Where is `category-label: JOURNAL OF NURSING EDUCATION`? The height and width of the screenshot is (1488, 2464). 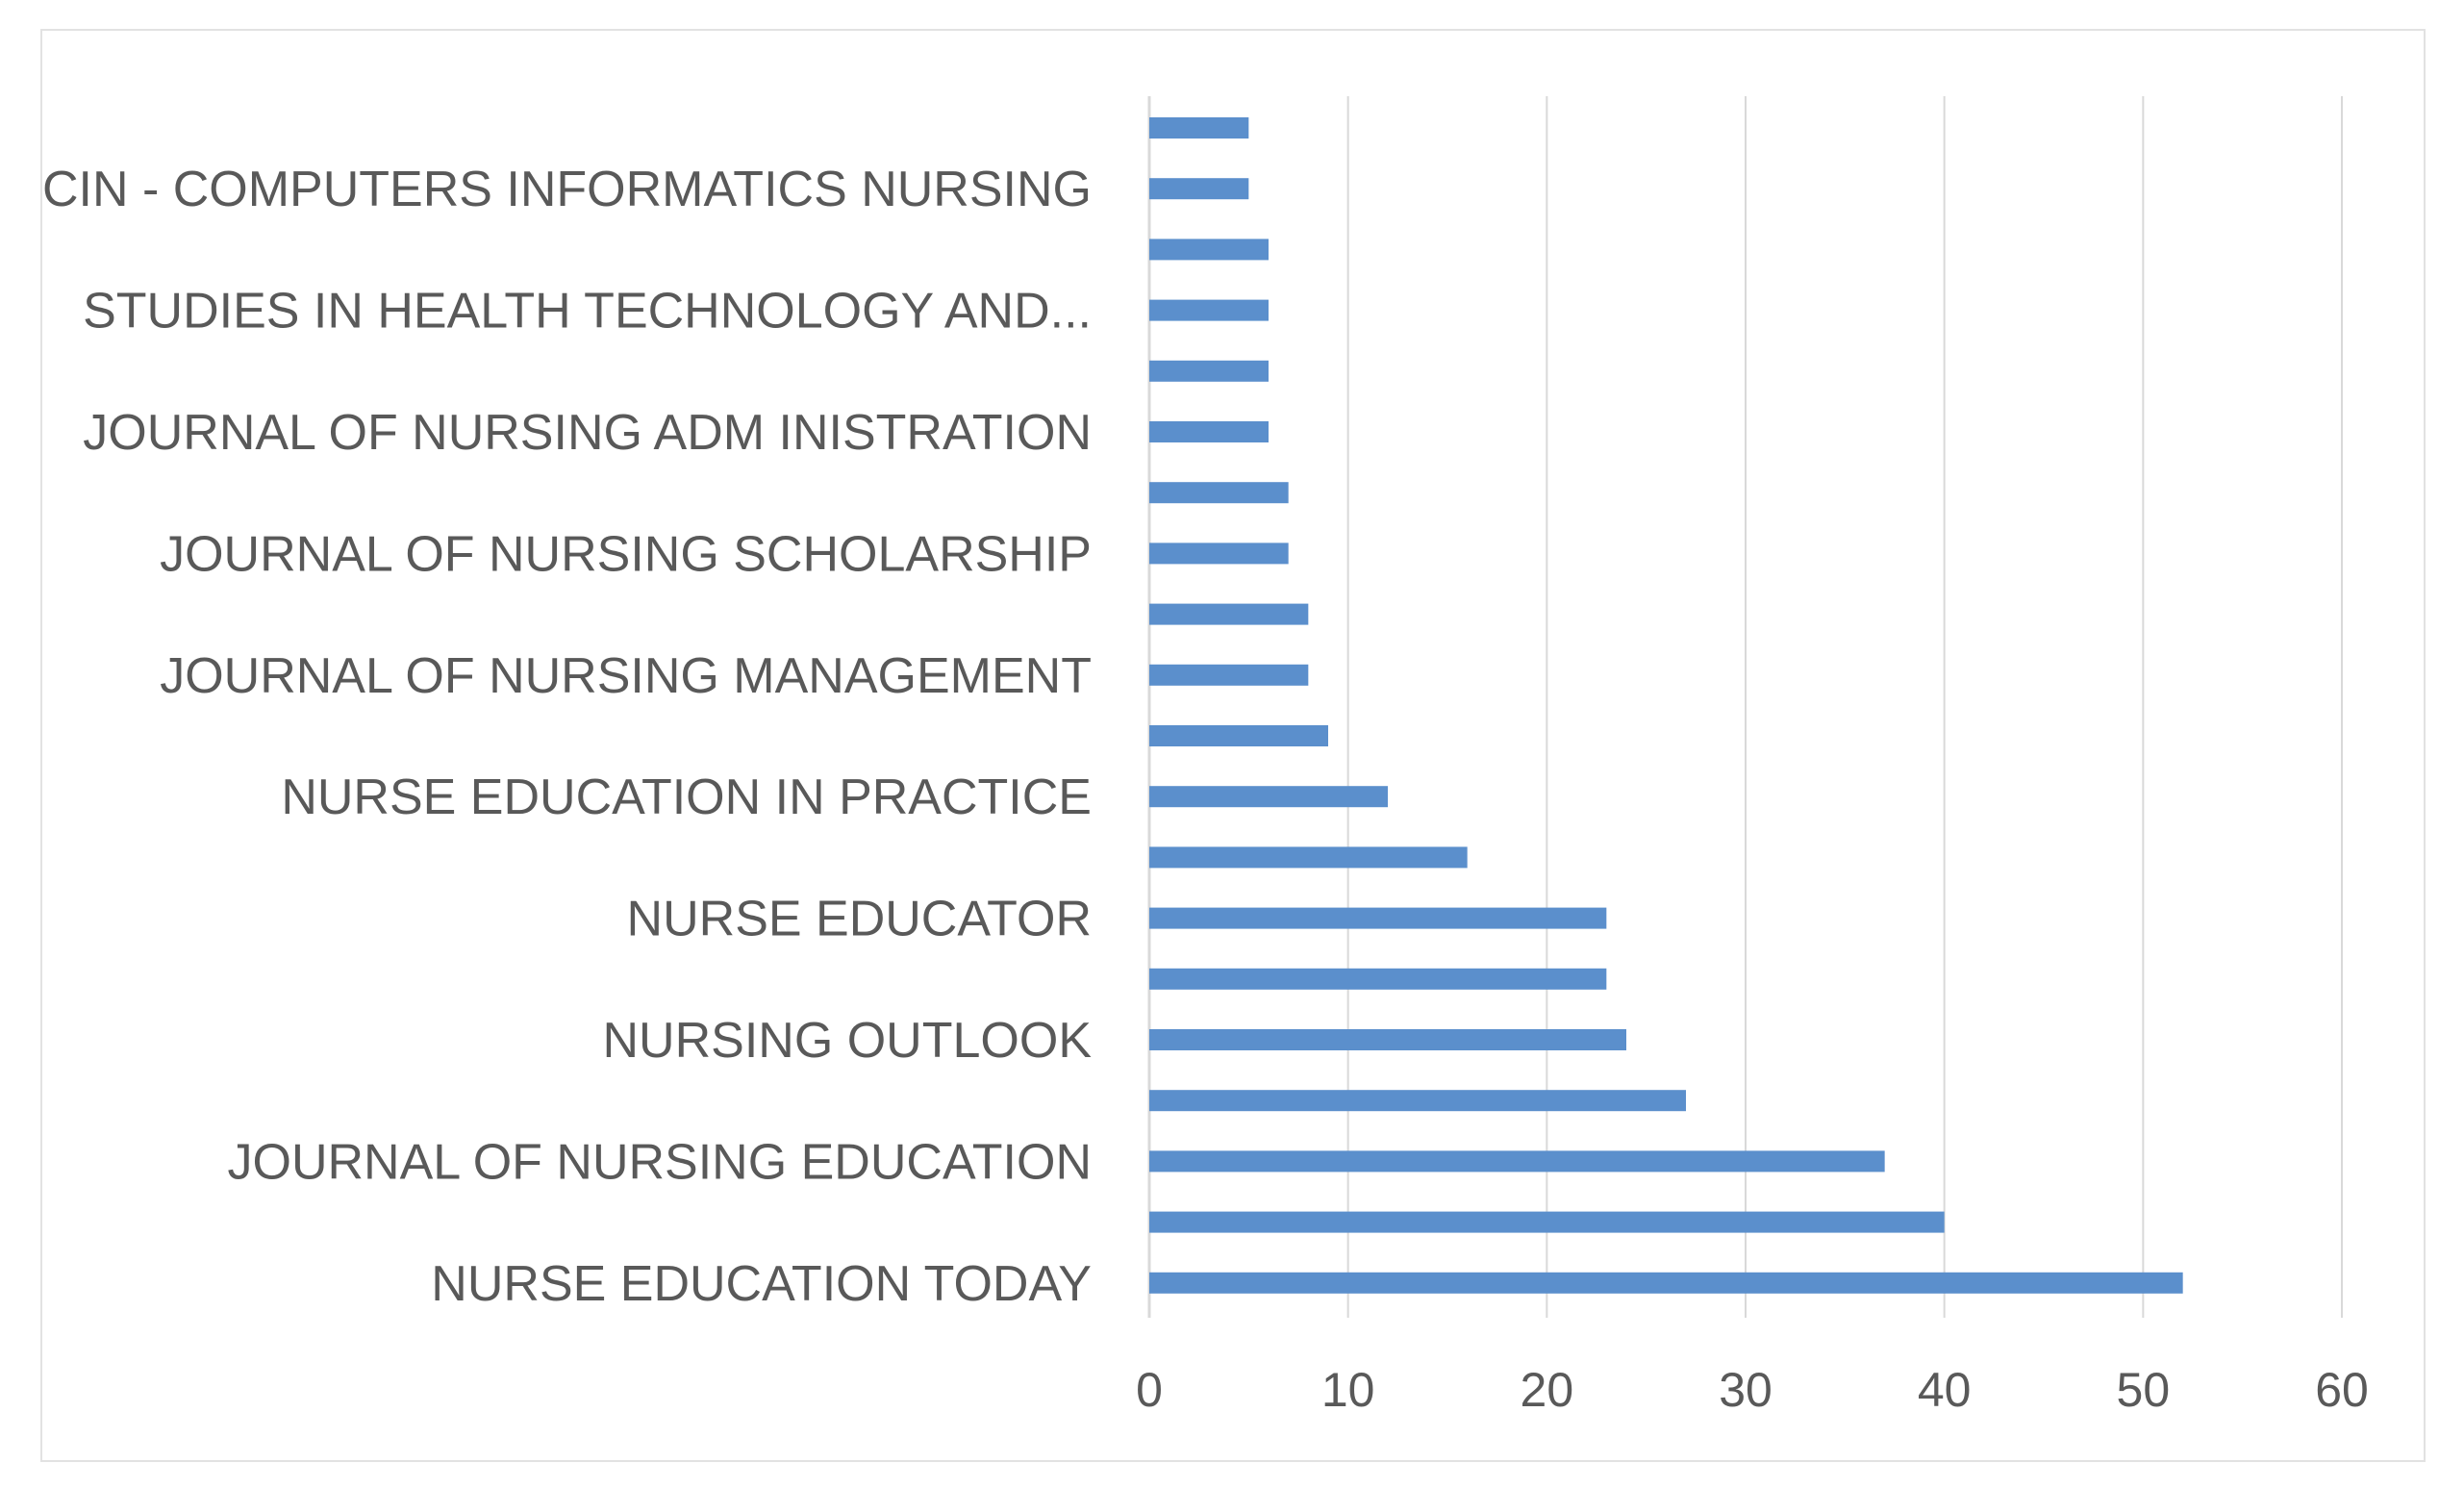
category-label: JOURNAL OF NURSING EDUCATION is located at coordinates (660, 1162).